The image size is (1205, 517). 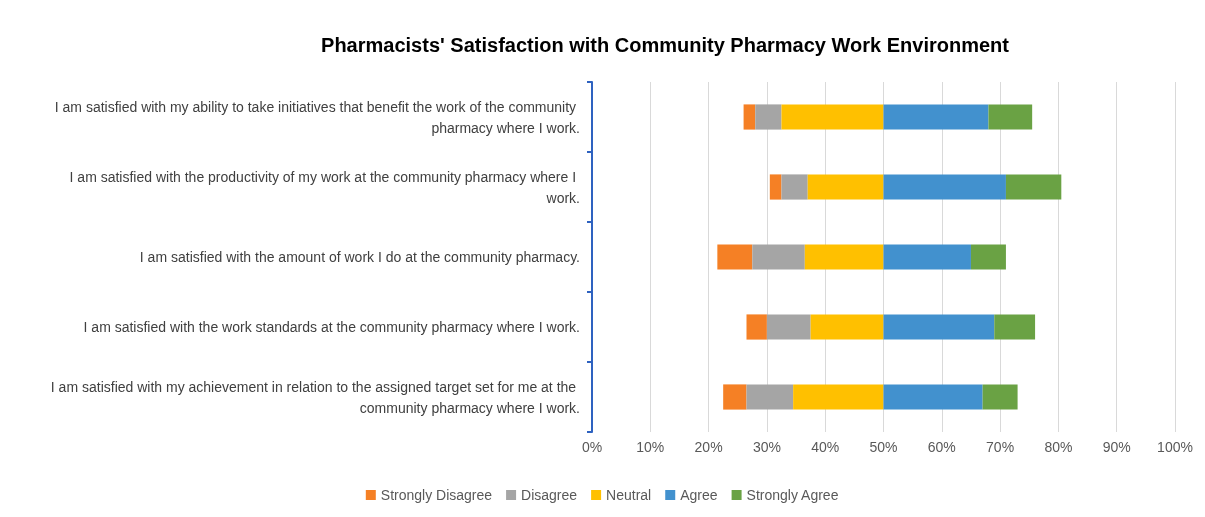 I want to click on x-tick-label: 80%, so click(x=1058, y=447).